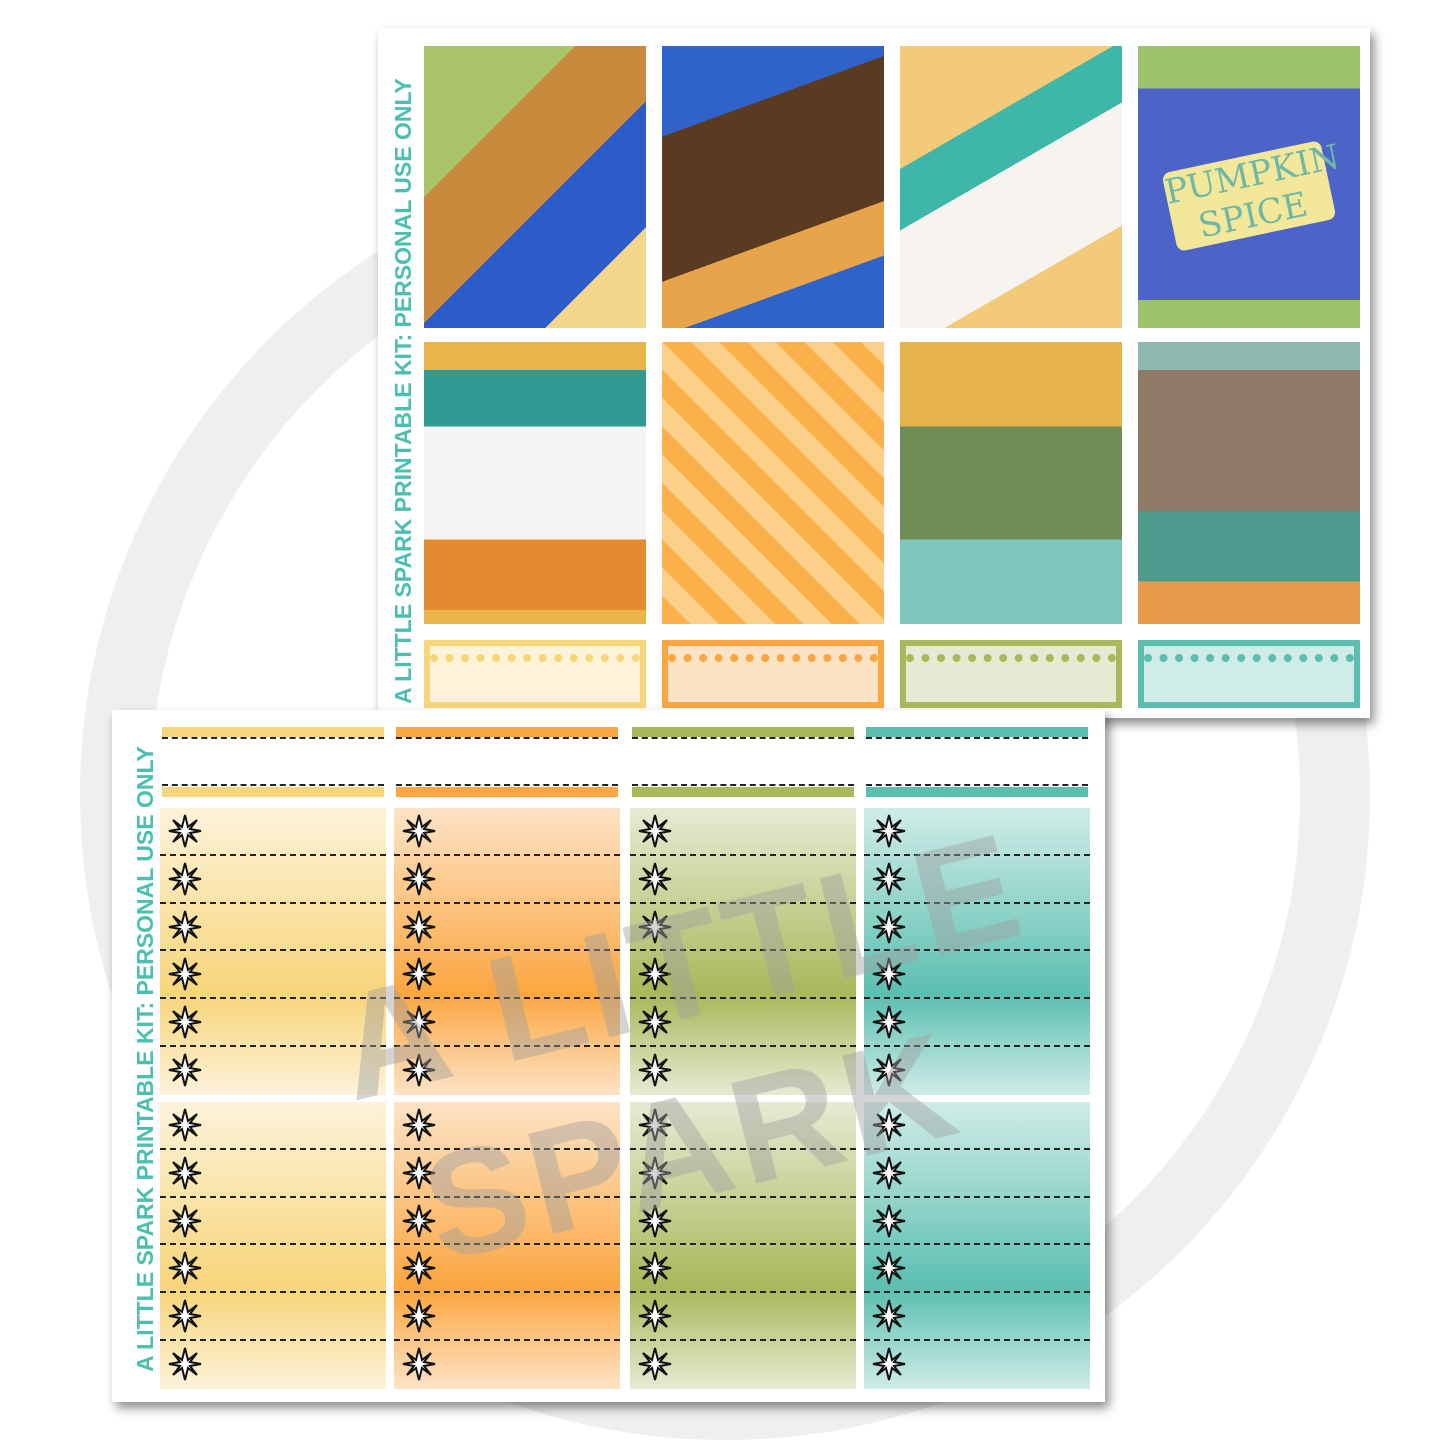 The image size is (1445, 1445). Describe the element at coordinates (535, 483) in the screenshot. I see `illustration-tile-book-stack` at that location.